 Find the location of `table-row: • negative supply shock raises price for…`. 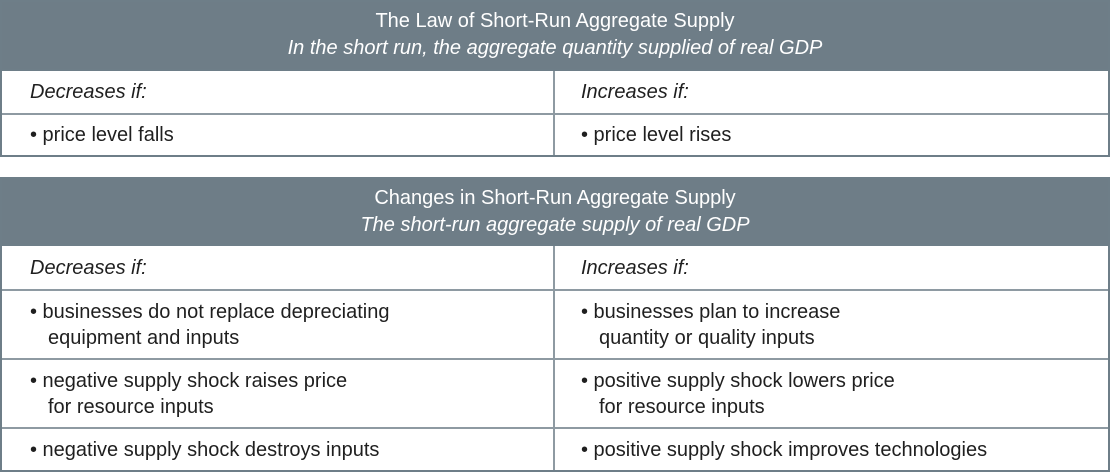

table-row: • negative supply shock raises price for… is located at coordinates (555, 394).